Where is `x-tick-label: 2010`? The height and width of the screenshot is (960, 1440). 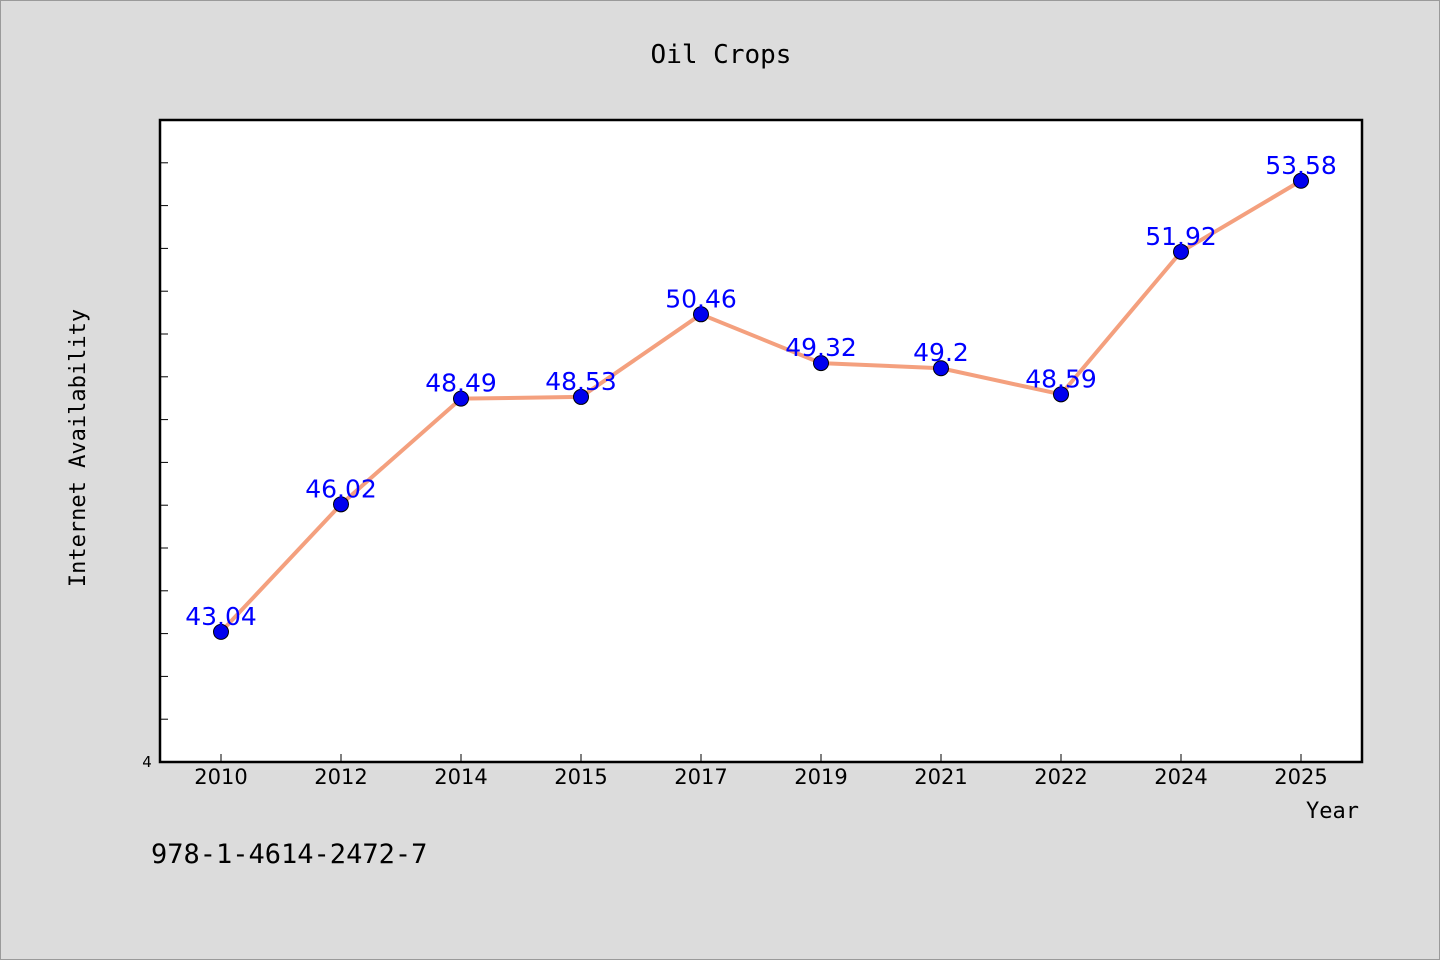 x-tick-label: 2010 is located at coordinates (220, 777).